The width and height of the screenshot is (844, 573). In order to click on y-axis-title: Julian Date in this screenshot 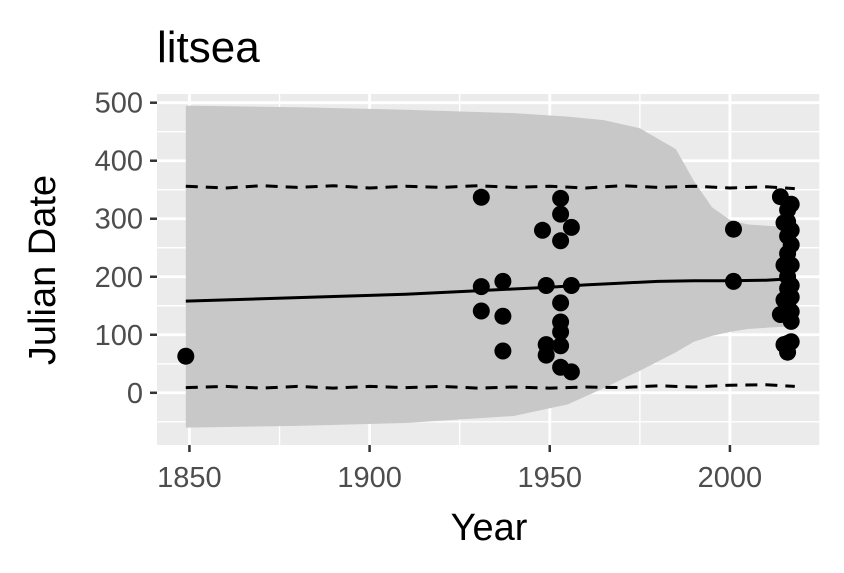, I will do `click(43, 270)`.